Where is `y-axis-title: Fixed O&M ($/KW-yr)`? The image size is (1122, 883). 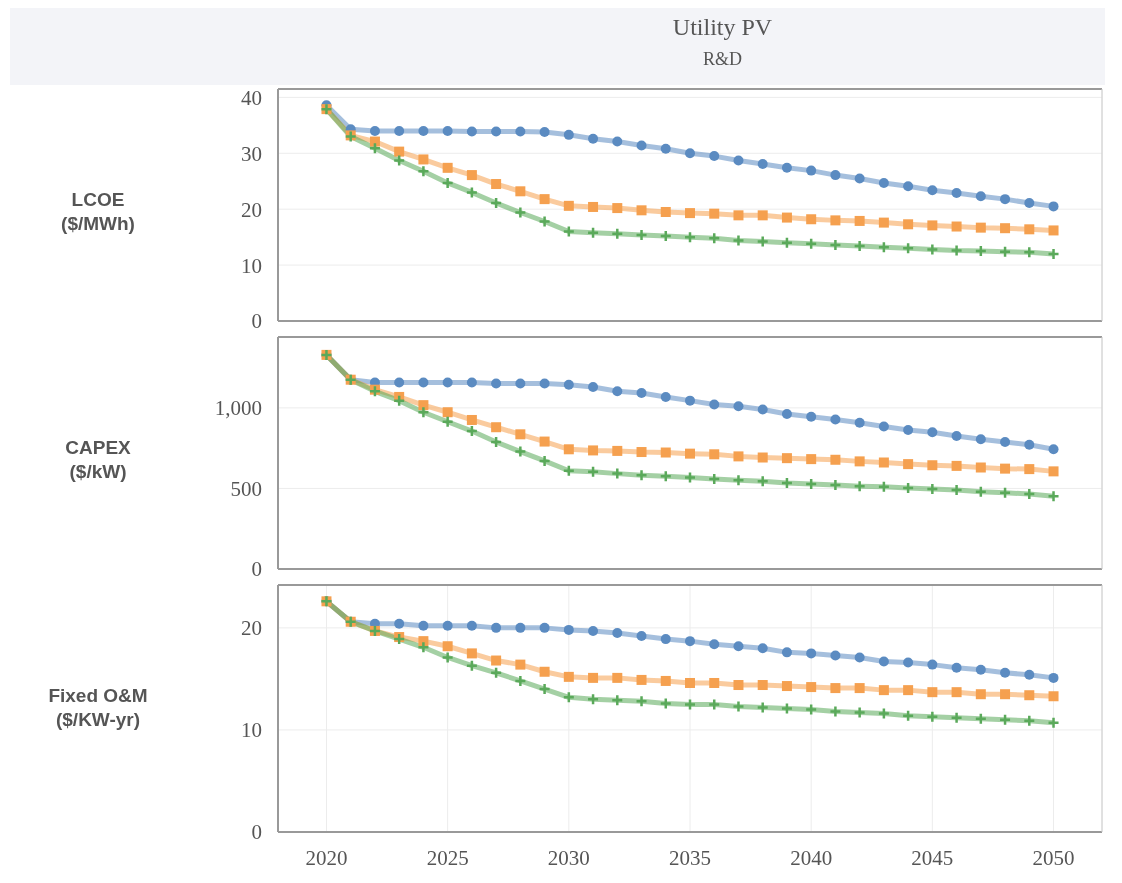 y-axis-title: Fixed O&M ($/KW-yr) is located at coordinates (98, 708).